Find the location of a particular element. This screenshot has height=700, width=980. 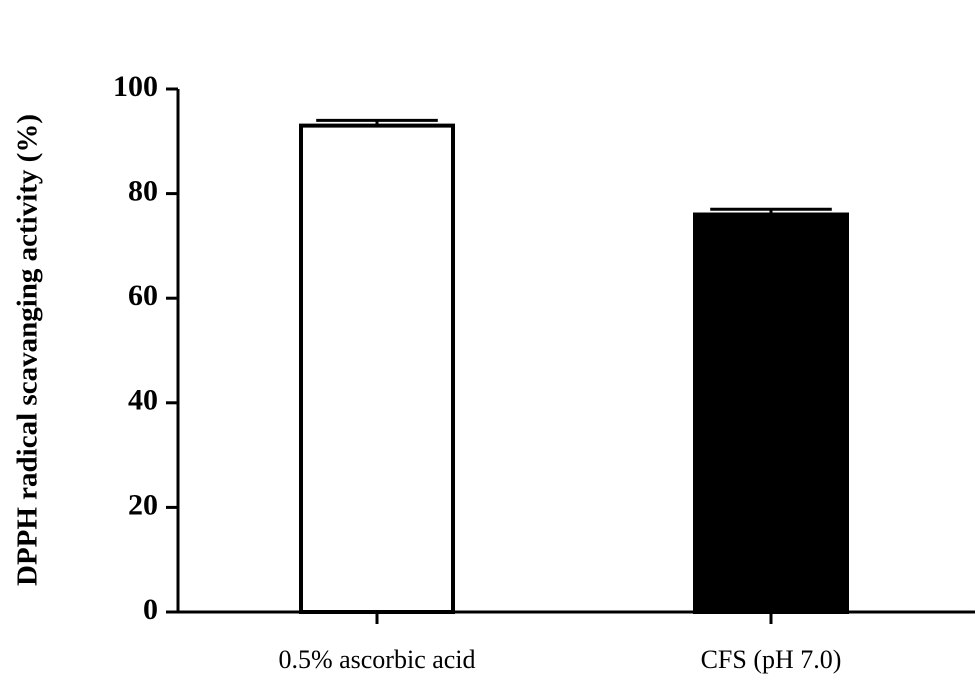

y-axis-label: DPPH radical scavanging activity (%) is located at coordinates (28, 350).